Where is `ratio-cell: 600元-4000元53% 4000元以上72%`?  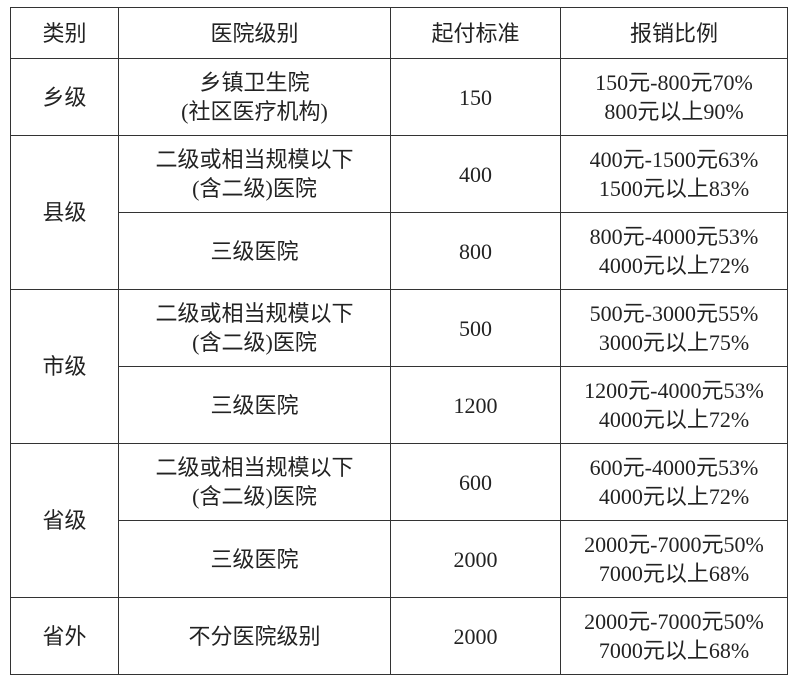 ratio-cell: 600元-4000元53% 4000元以上72% is located at coordinates (674, 482).